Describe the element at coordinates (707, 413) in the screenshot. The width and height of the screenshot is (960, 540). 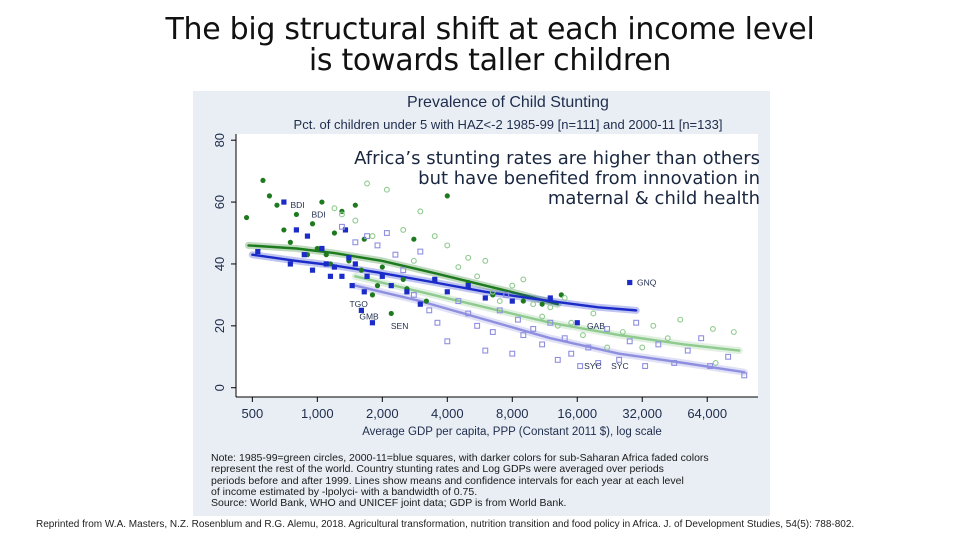
I see `x-tick-label: 64,000` at that location.